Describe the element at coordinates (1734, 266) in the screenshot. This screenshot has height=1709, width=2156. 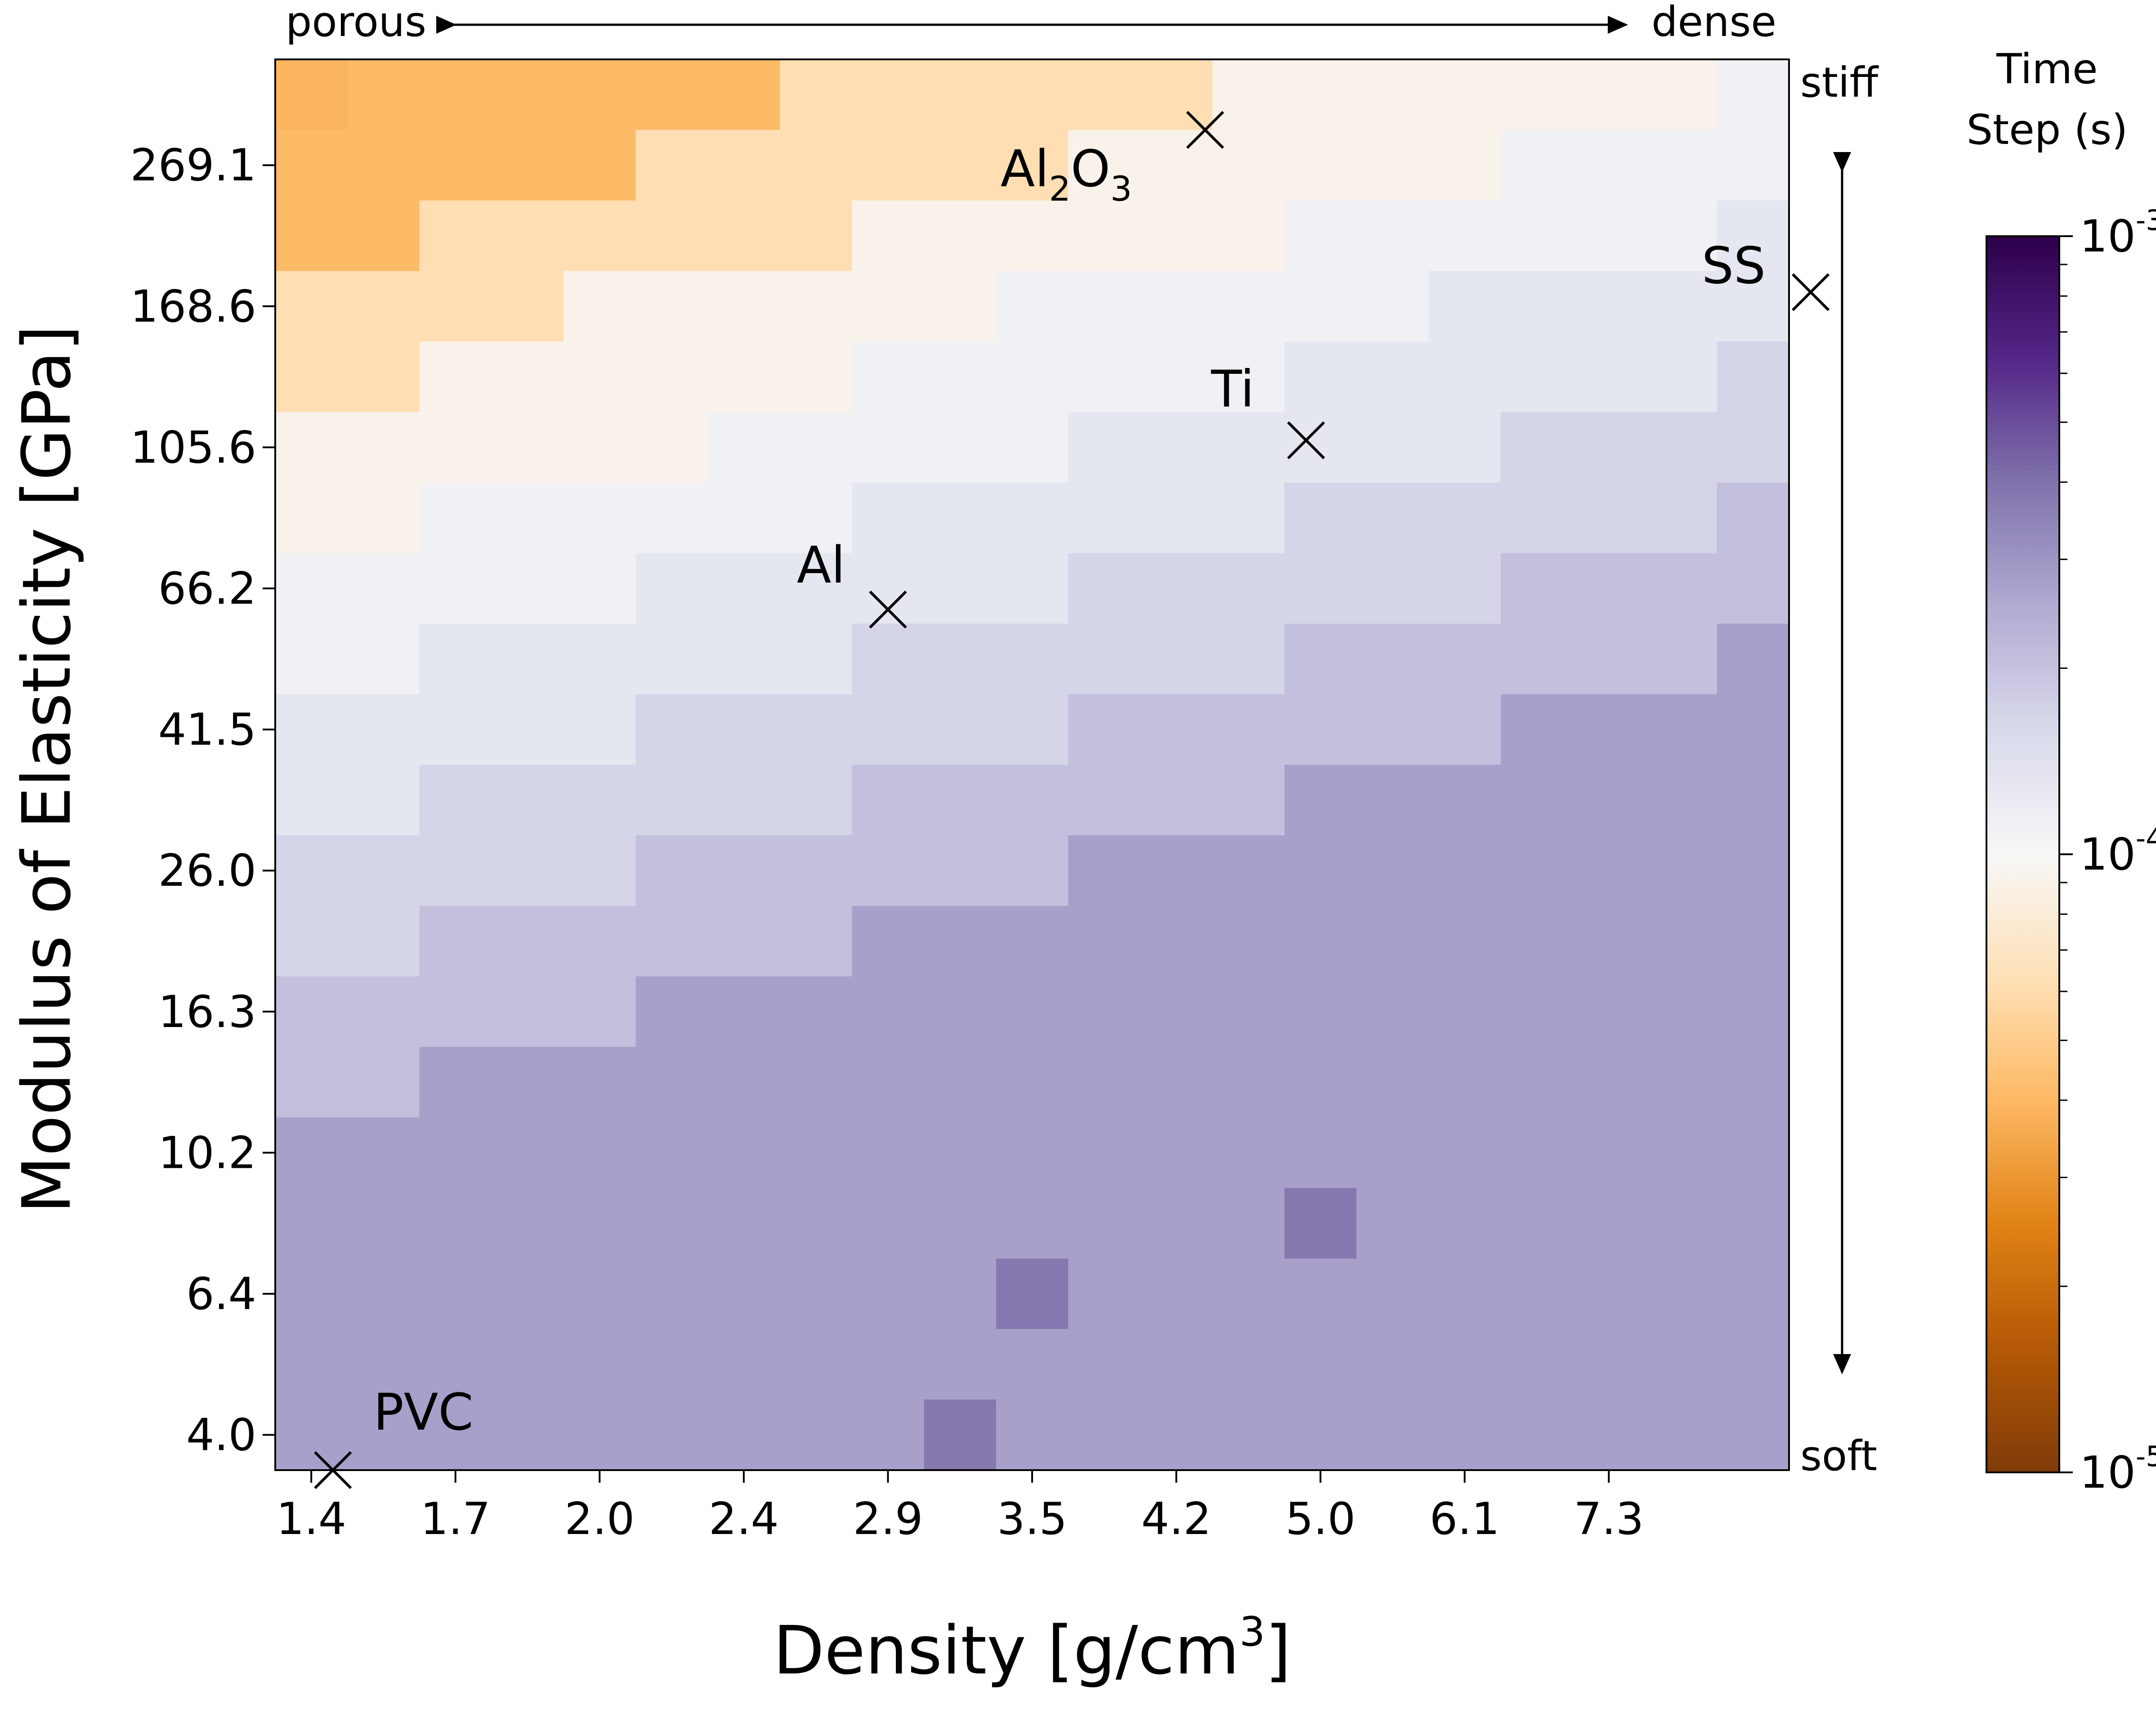
I see `material-label: SS` at that location.